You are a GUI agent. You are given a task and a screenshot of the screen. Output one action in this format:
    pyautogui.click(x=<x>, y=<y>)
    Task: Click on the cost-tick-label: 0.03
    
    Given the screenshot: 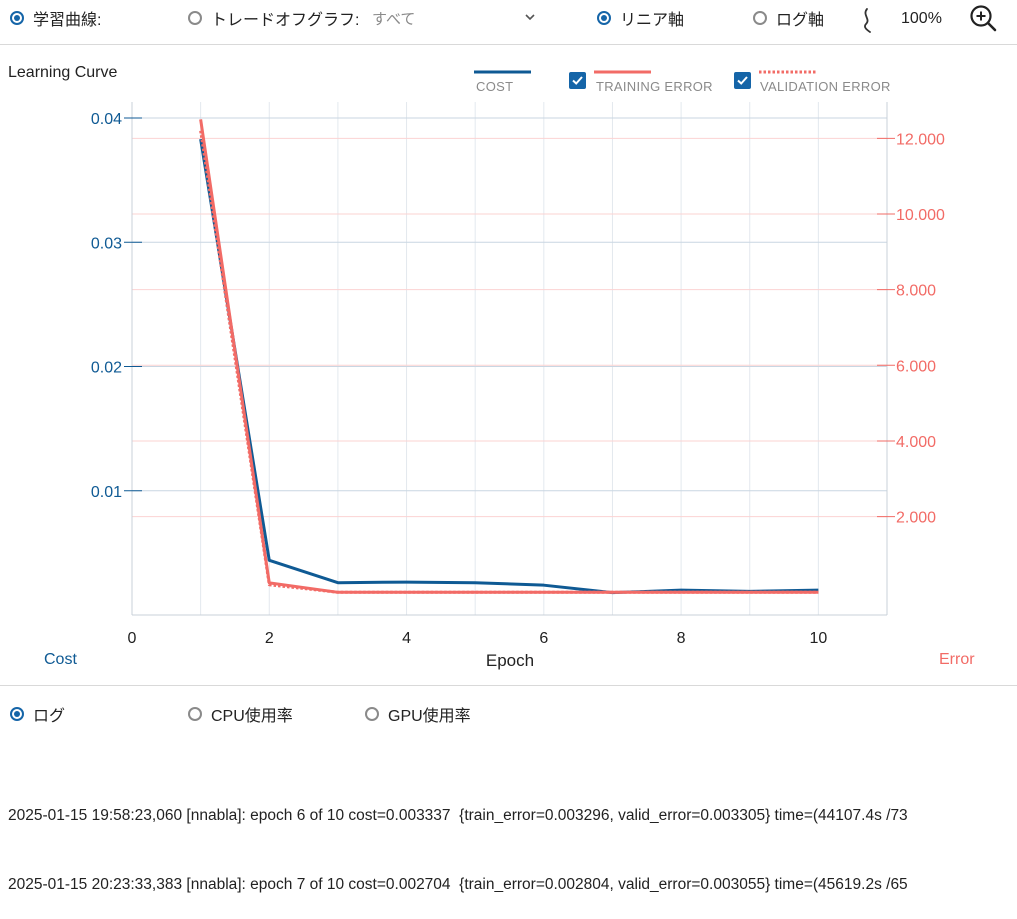 What is the action you would take?
    pyautogui.click(x=106, y=243)
    